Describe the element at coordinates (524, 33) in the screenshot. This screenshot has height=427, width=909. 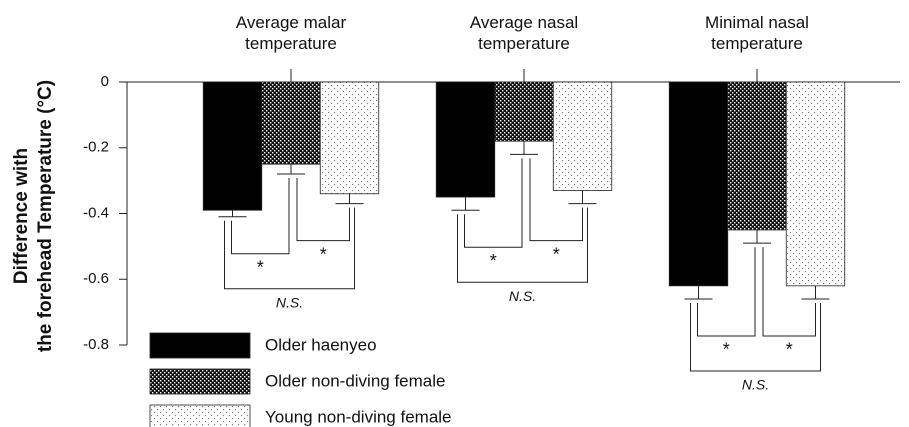
I see `category-label: Average nasal temperature` at that location.